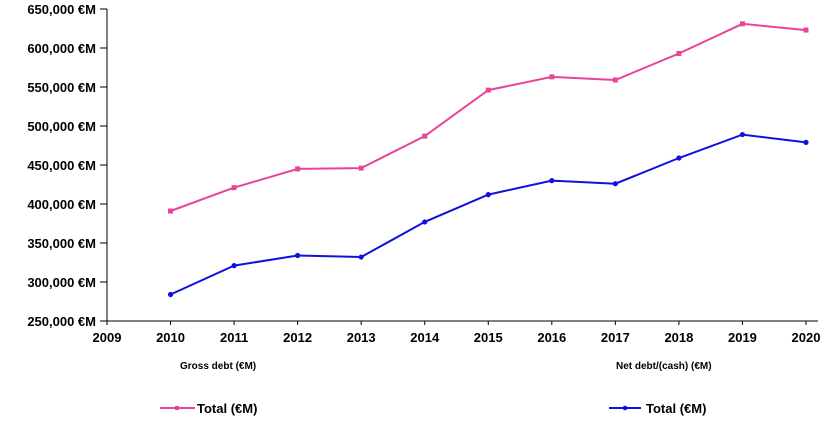  Describe the element at coordinates (227, 408) in the screenshot. I see `legend-label-gross: Total (€M)` at that location.